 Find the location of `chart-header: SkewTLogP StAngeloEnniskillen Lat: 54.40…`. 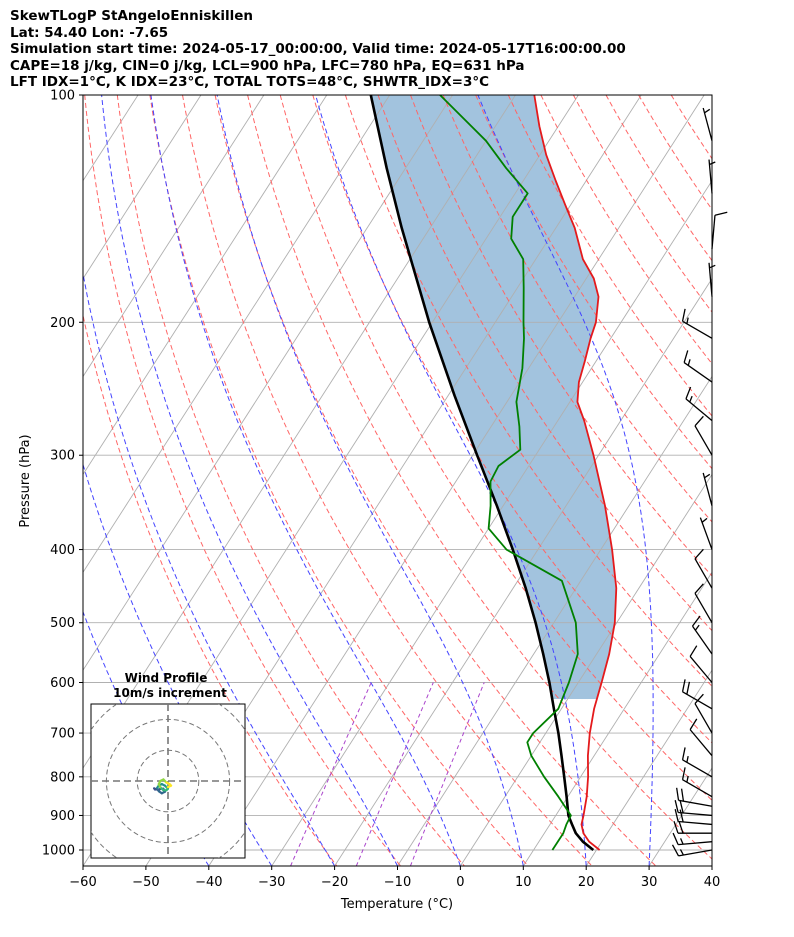

chart-header: SkewTLogP StAngeloEnniskillen Lat: 54.40… is located at coordinates (318, 49).